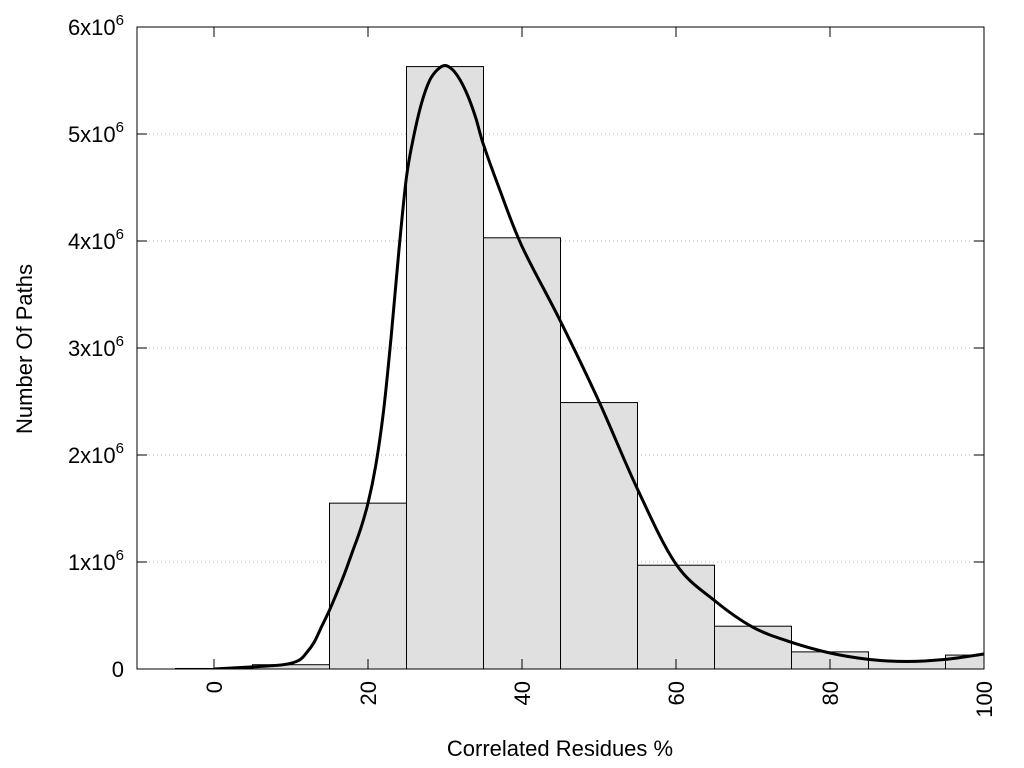  Describe the element at coordinates (676, 693) in the screenshot. I see `x-tick-label: 60` at that location.